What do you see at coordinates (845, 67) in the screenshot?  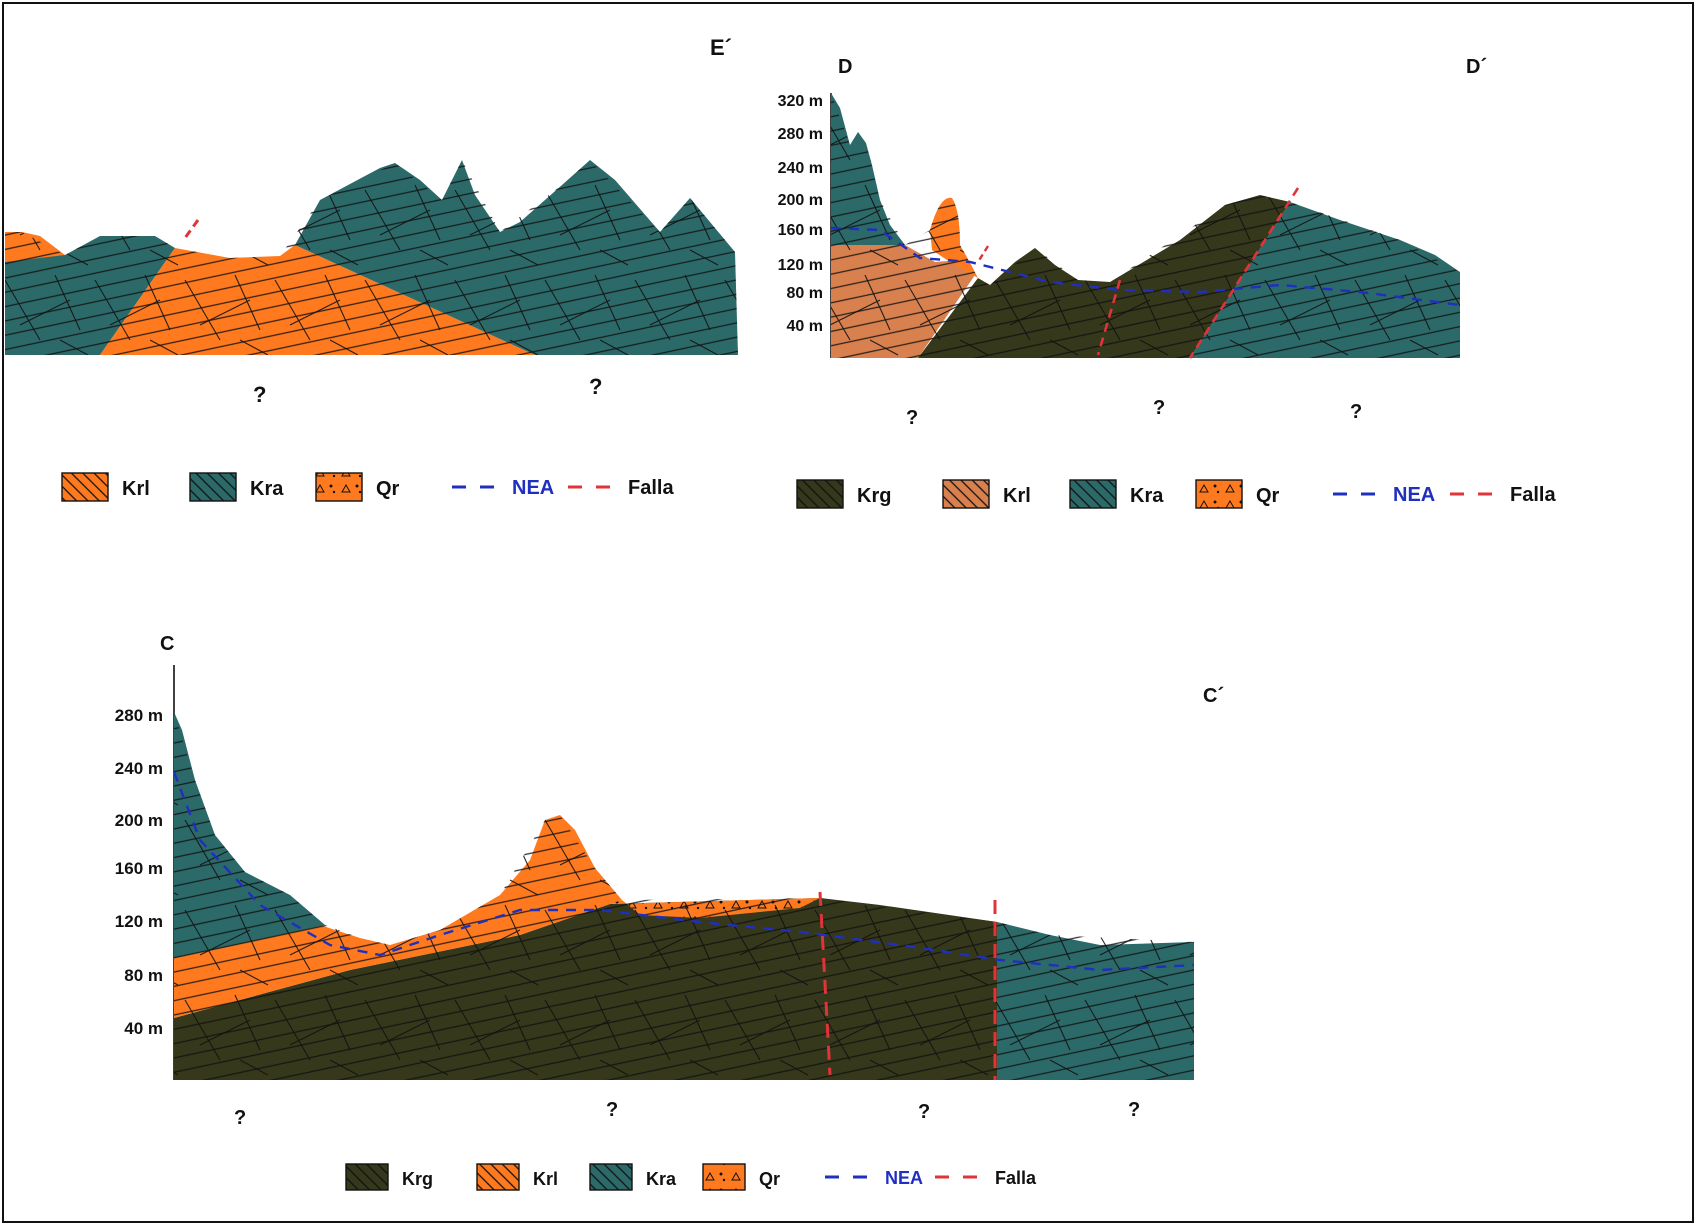 I see `section-d-start-label: D` at bounding box center [845, 67].